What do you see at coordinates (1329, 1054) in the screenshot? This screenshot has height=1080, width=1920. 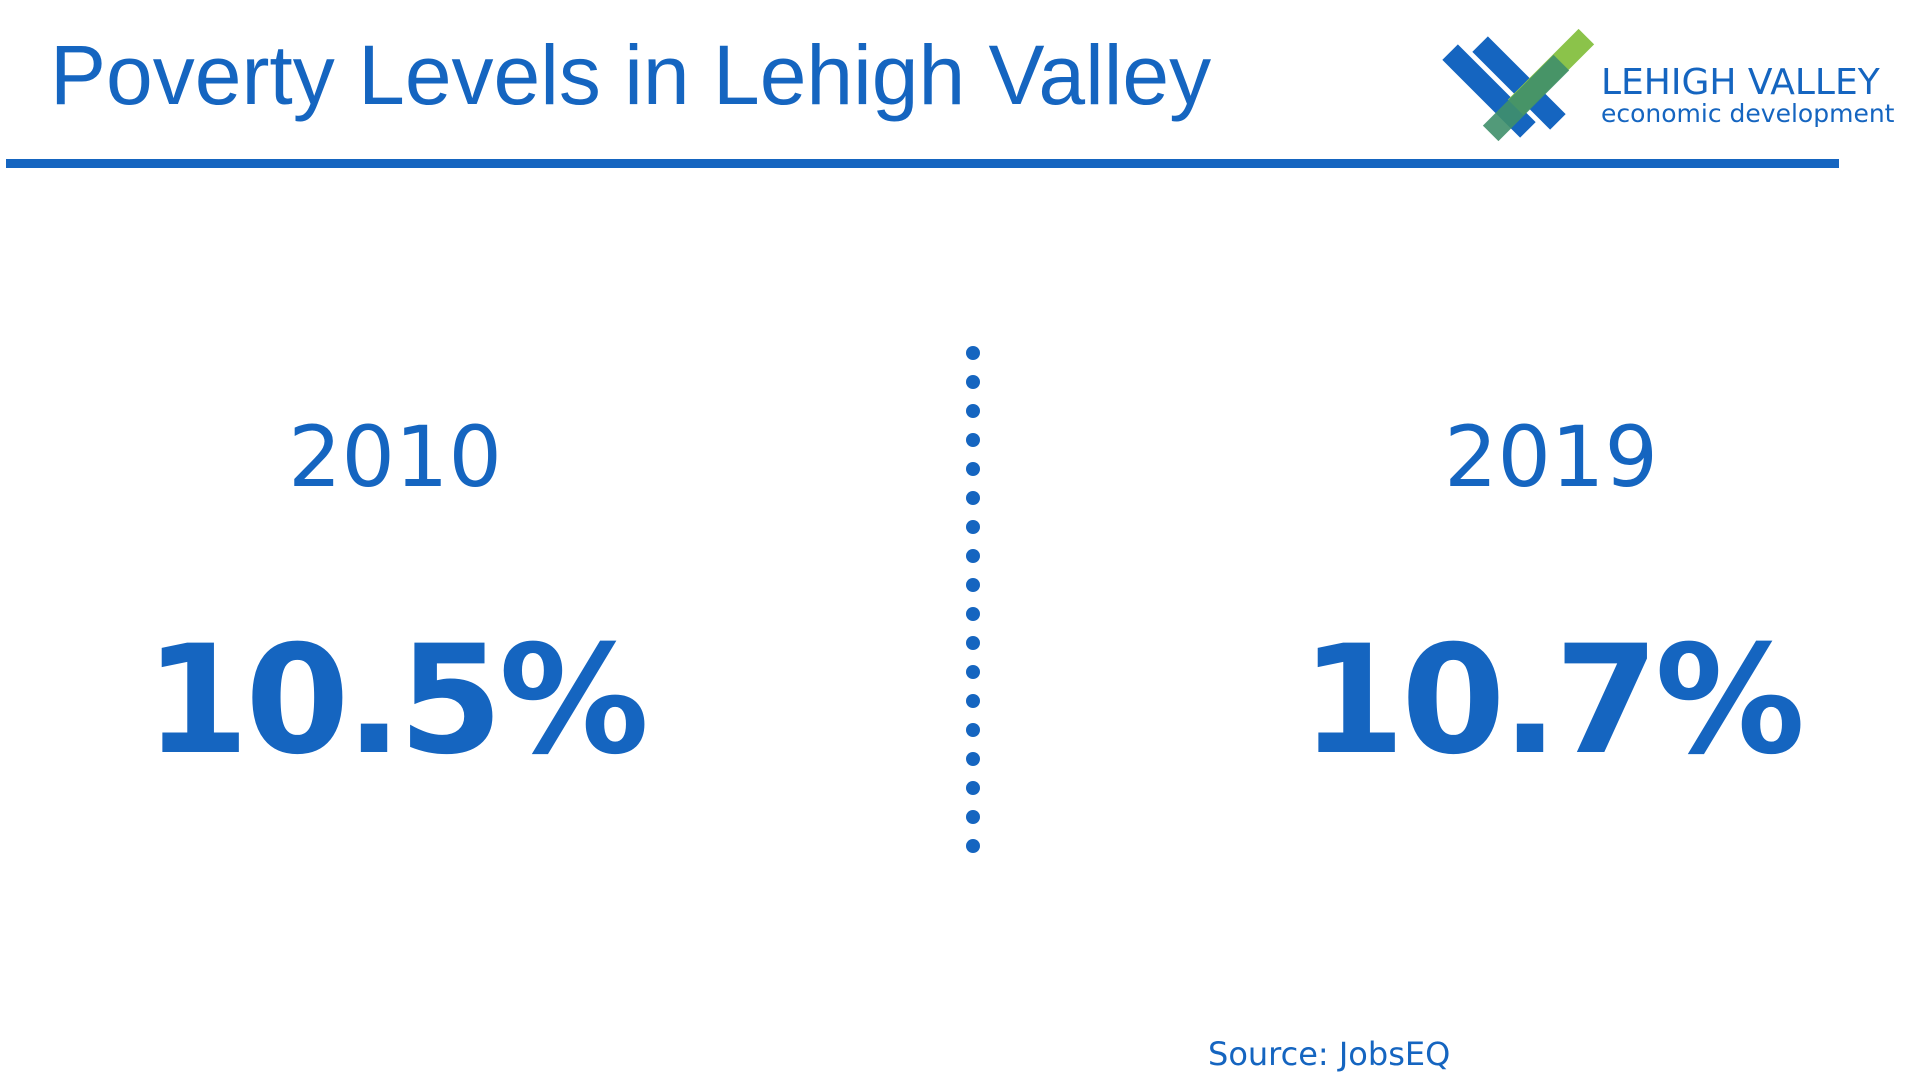 I see `source-note: Source: JobsEQ` at bounding box center [1329, 1054].